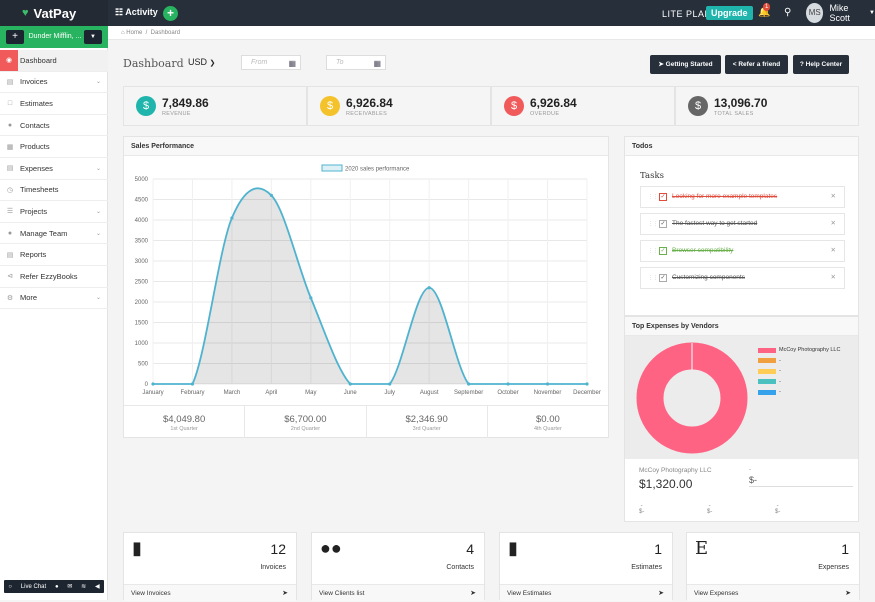 Image resolution: width=875 pixels, height=602 pixels. What do you see at coordinates (93, 37) in the screenshot?
I see `company-dropdown-button: ▼` at bounding box center [93, 37].